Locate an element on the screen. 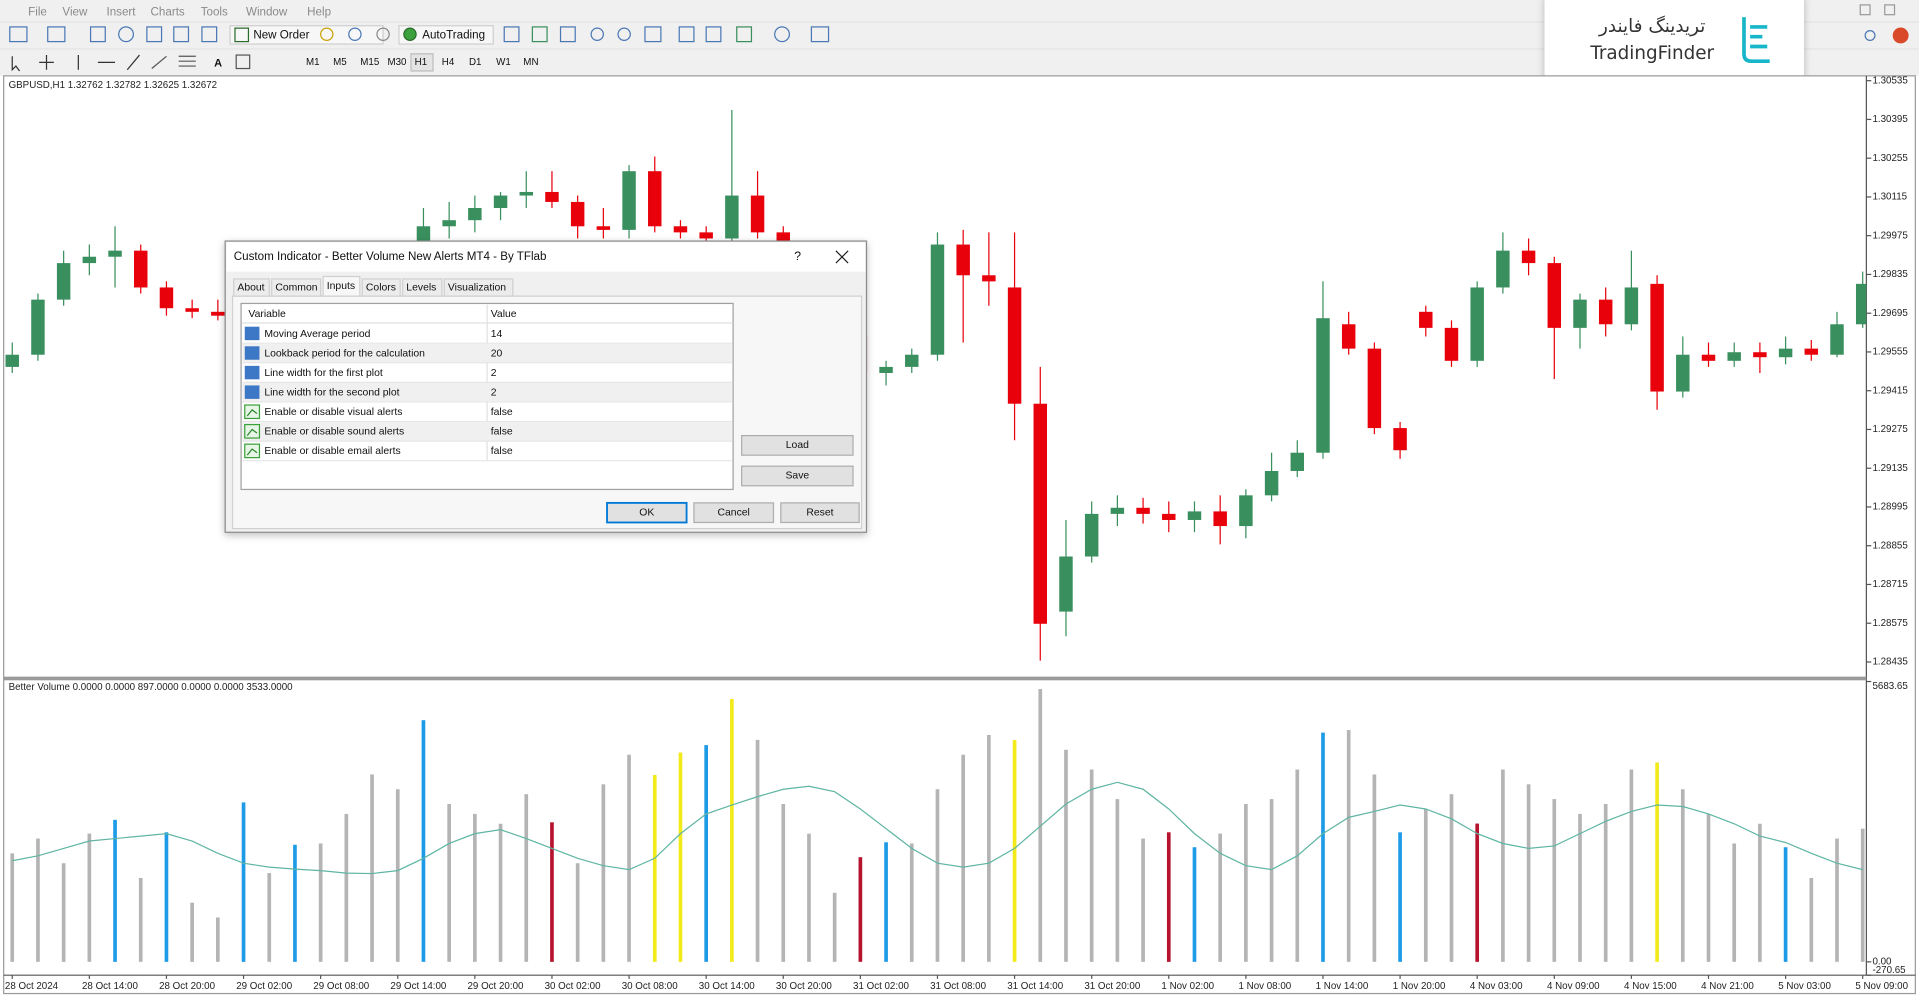  reset-button-label: Reset is located at coordinates (819, 512).